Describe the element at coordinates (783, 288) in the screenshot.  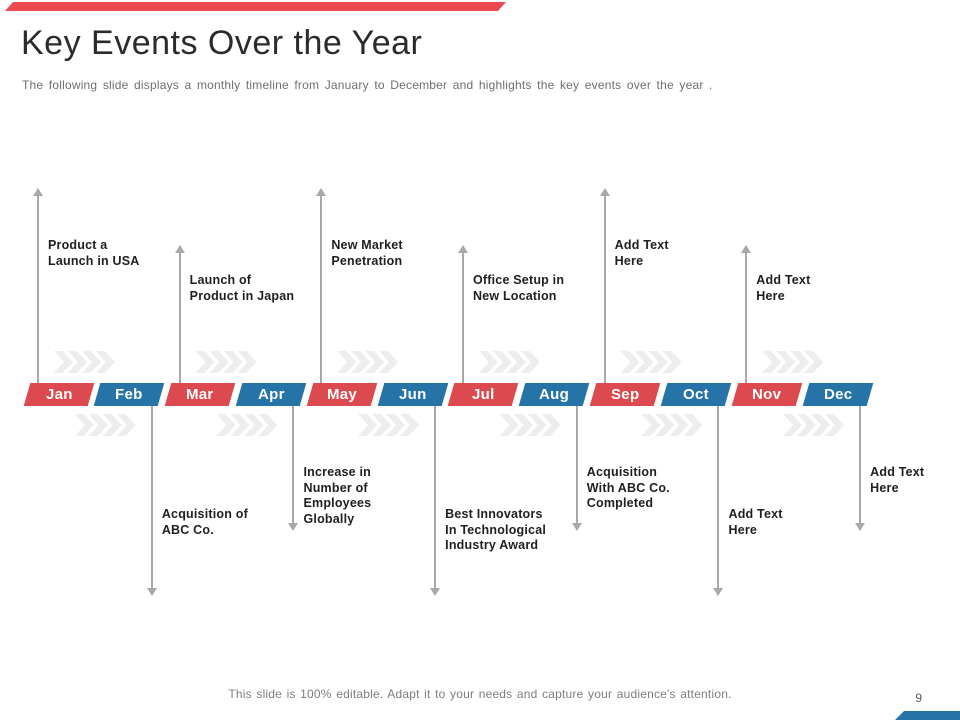
I see `event-label-nov: Add Text Here` at that location.